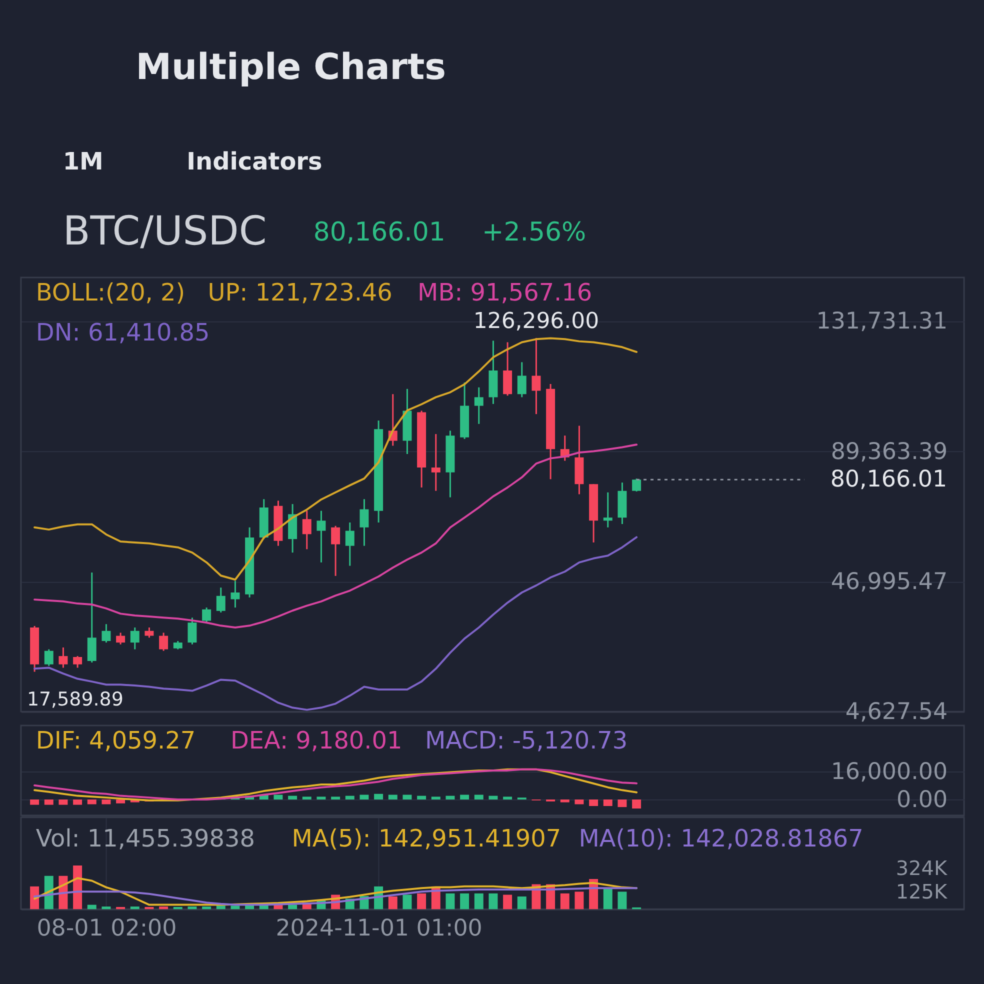  Describe the element at coordinates (379, 233) in the screenshot. I see `text: 80,166.01` at that location.